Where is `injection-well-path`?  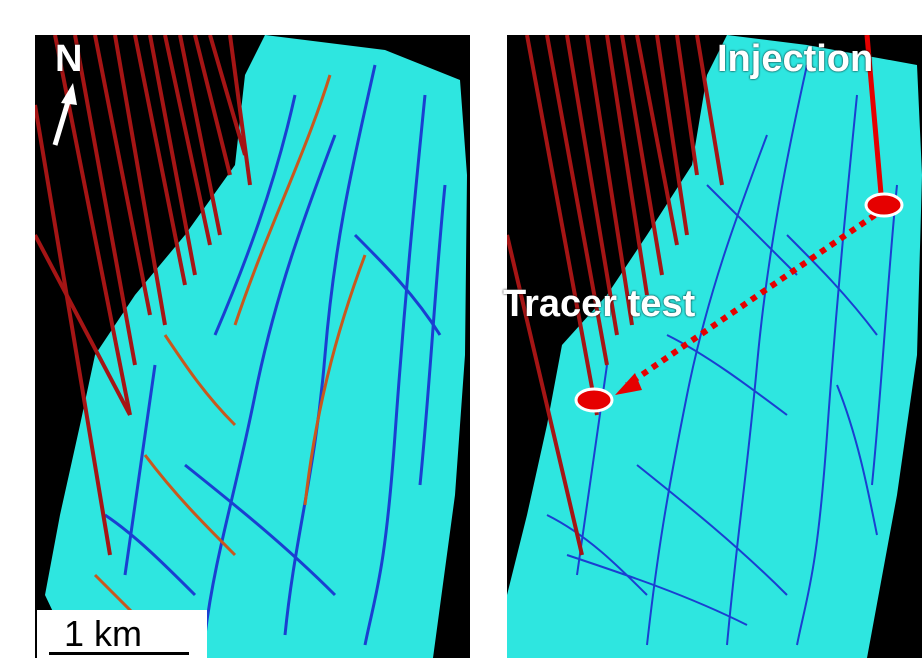 injection-well-path is located at coordinates (874, 120).